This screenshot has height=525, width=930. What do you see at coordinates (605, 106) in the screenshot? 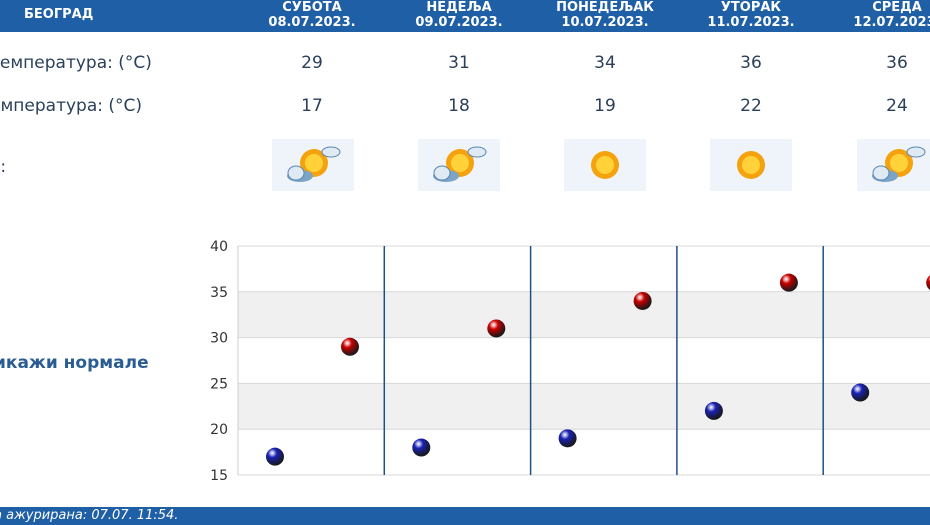
I see `min-temp-value: 19` at bounding box center [605, 106].